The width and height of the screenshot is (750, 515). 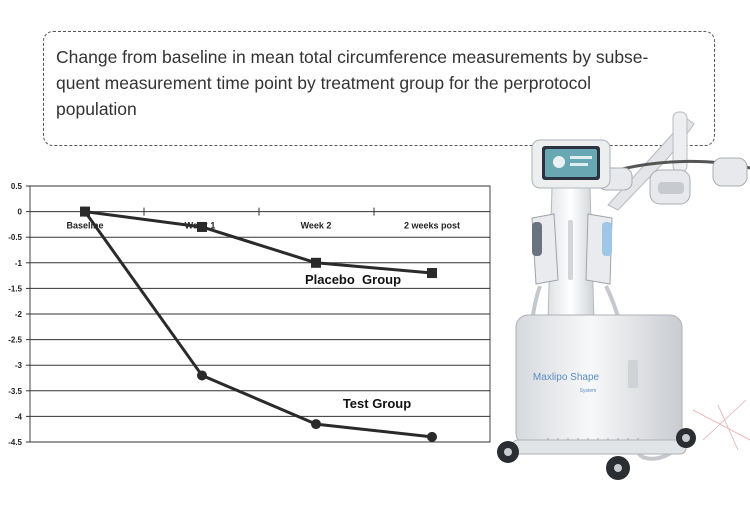 What do you see at coordinates (377, 403) in the screenshot?
I see `series-label: Test Group` at bounding box center [377, 403].